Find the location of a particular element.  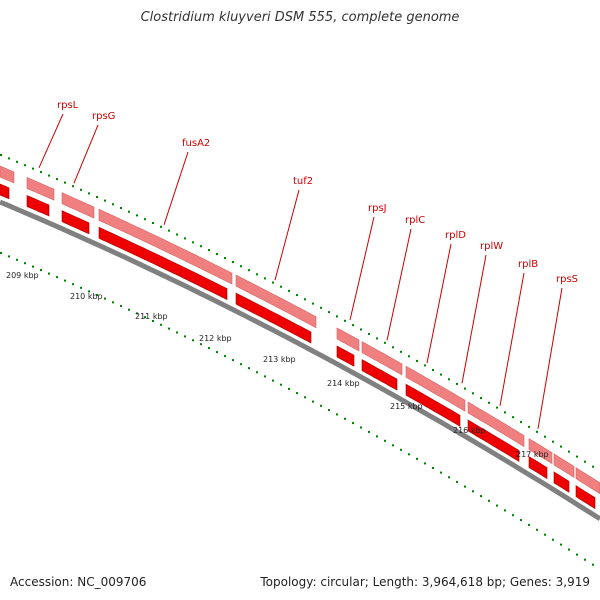

gene-label: rplD is located at coordinates (455, 235).